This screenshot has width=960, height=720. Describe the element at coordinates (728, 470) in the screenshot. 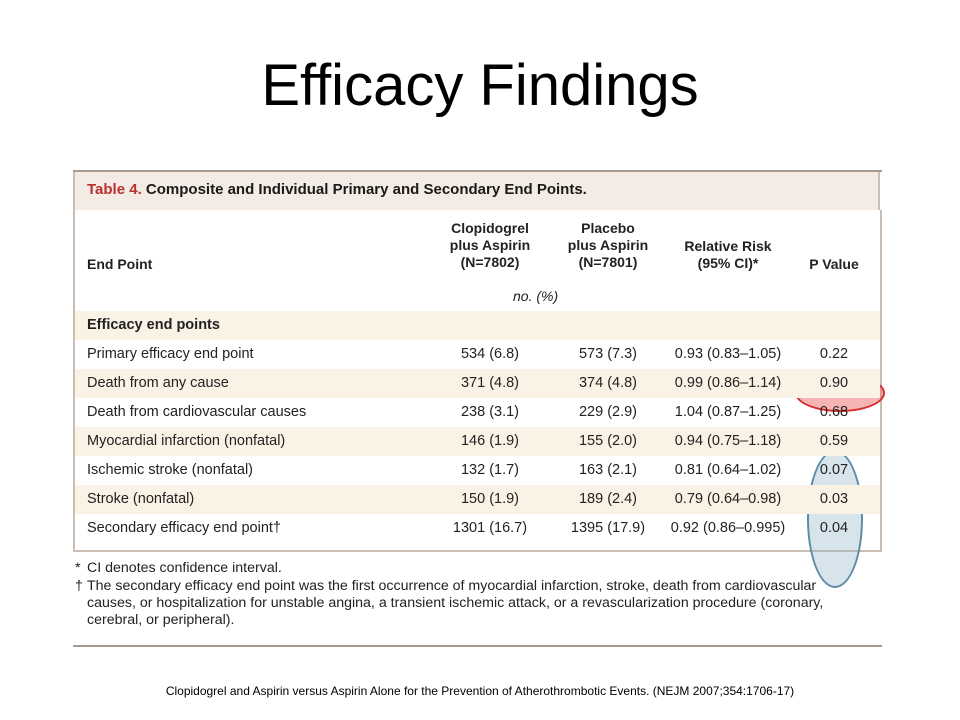

I see `cell-relative-risk: 0.81 (0.64–1.02)` at that location.